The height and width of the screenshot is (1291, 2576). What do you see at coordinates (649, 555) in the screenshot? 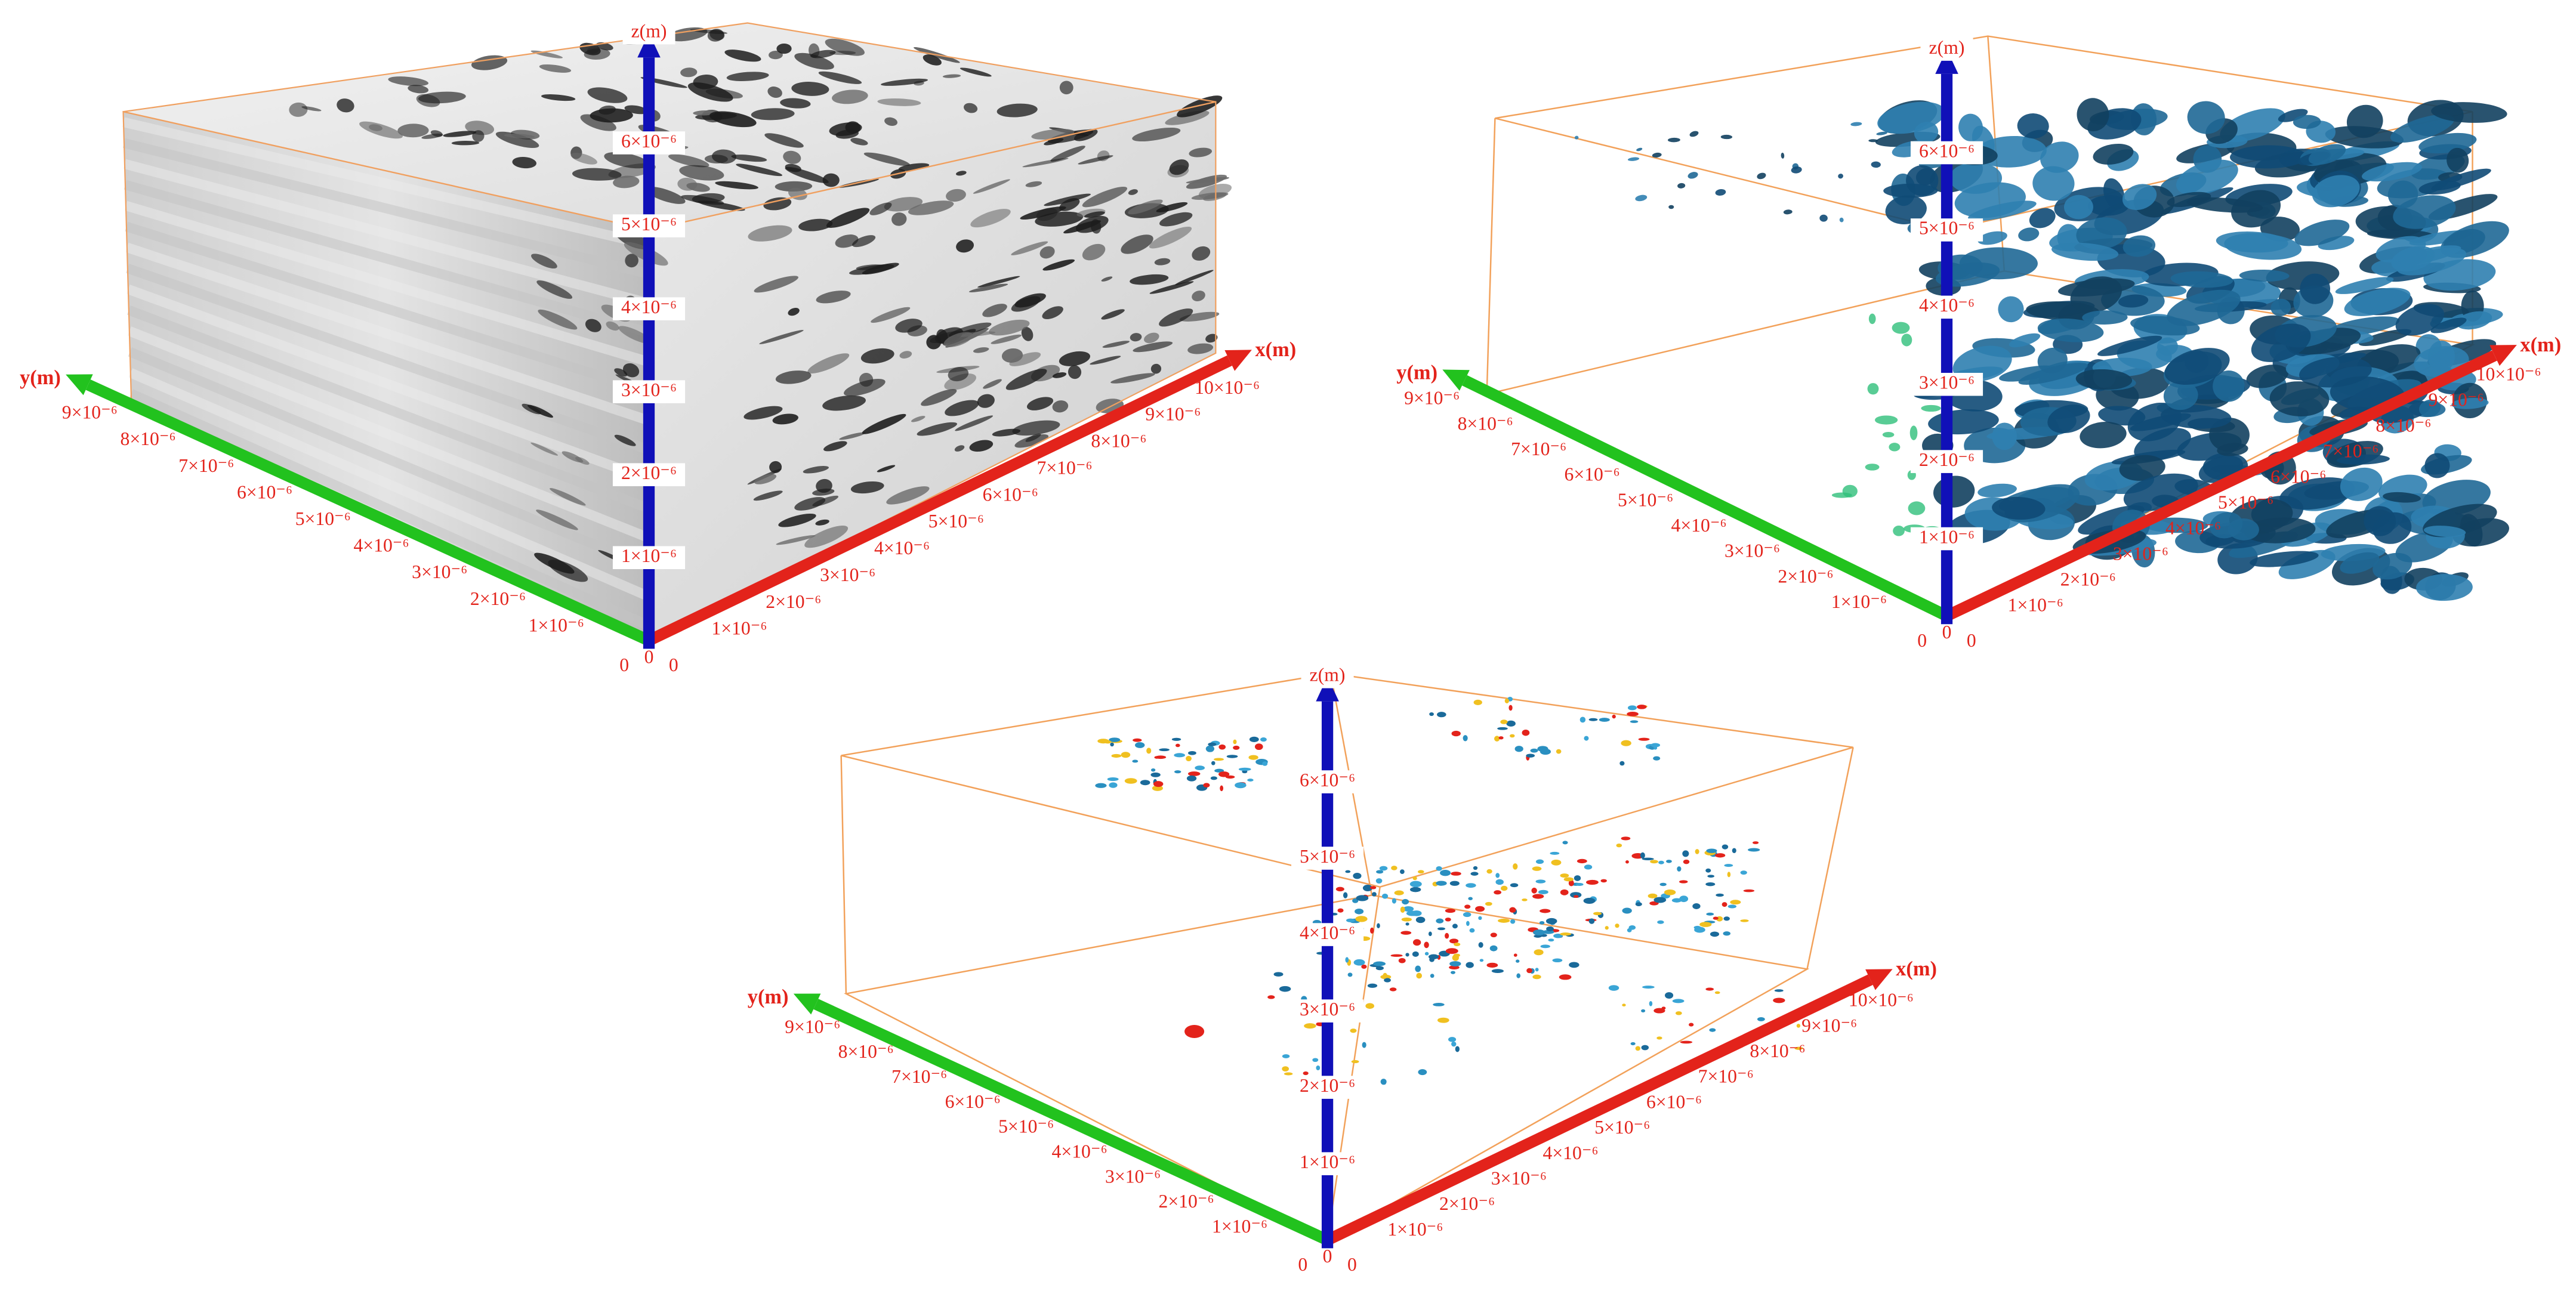
I see `z-tick-label: 1×10⁻⁶` at bounding box center [649, 555].